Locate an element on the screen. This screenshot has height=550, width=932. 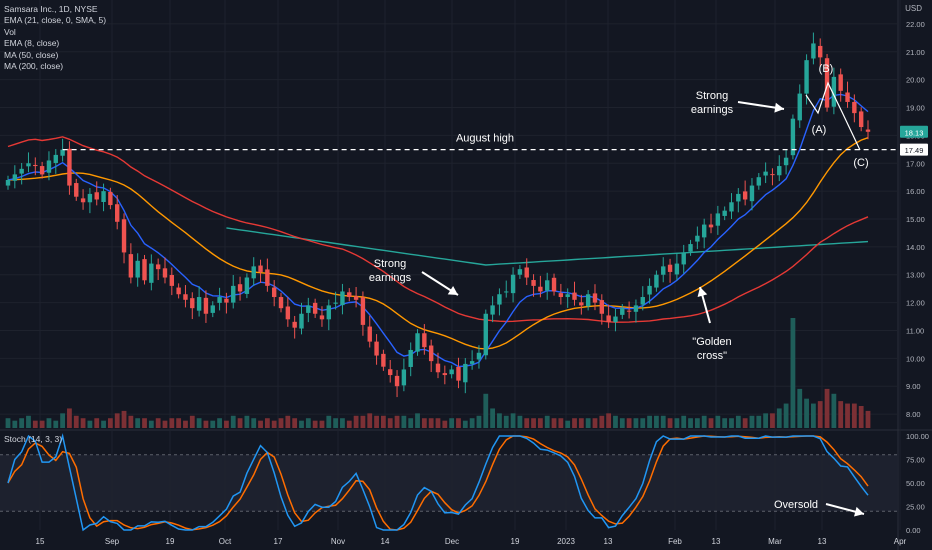
last-price-badge is located at coordinates (914, 131).